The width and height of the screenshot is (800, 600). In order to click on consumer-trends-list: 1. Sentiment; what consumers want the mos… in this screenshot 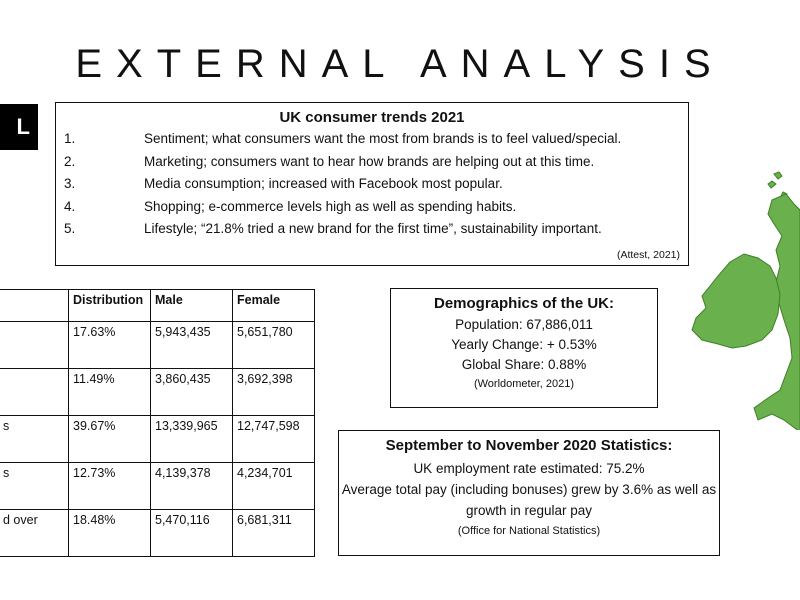, I will do `click(372, 184)`.